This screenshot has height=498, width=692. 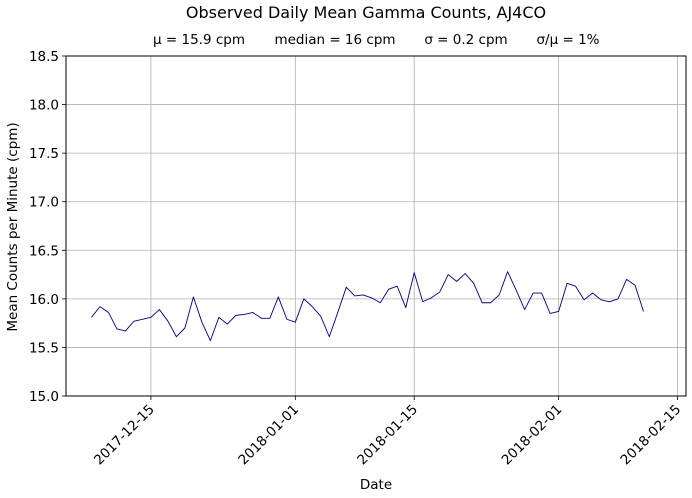 What do you see at coordinates (376, 485) in the screenshot?
I see `x-axis-label: Date` at bounding box center [376, 485].